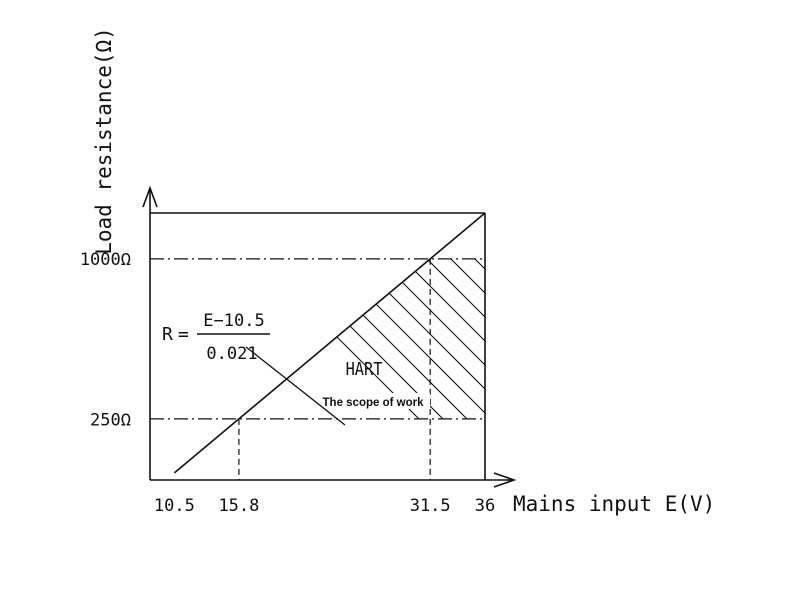  I want to click on x-tick-label: 36, so click(485, 506).